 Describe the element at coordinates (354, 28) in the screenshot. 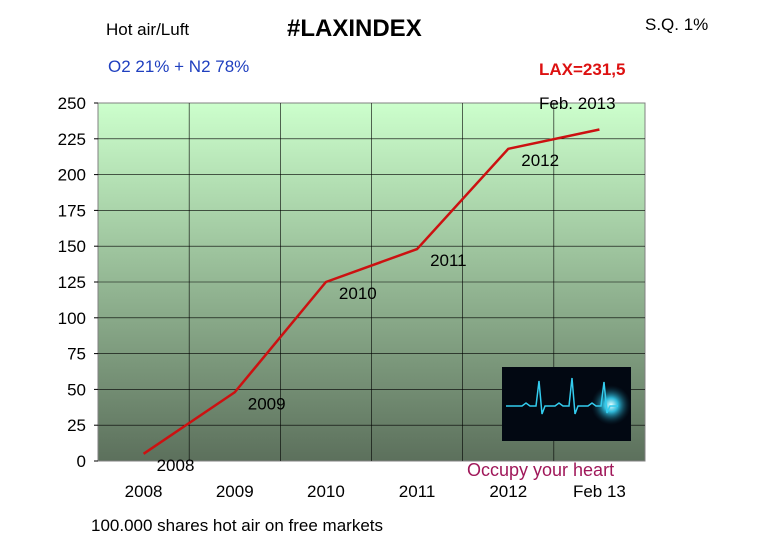

I see `chart-title: #LAXINDEX` at that location.